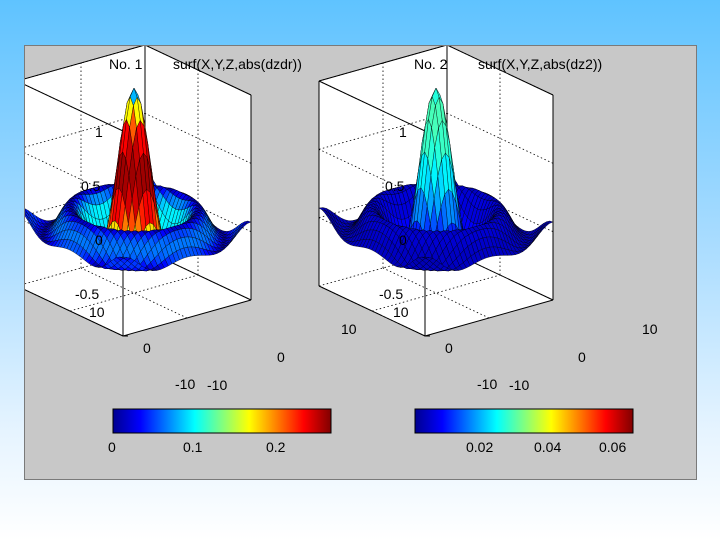 The height and width of the screenshot is (540, 720). I want to click on plot2-number: No. 2, so click(431, 64).